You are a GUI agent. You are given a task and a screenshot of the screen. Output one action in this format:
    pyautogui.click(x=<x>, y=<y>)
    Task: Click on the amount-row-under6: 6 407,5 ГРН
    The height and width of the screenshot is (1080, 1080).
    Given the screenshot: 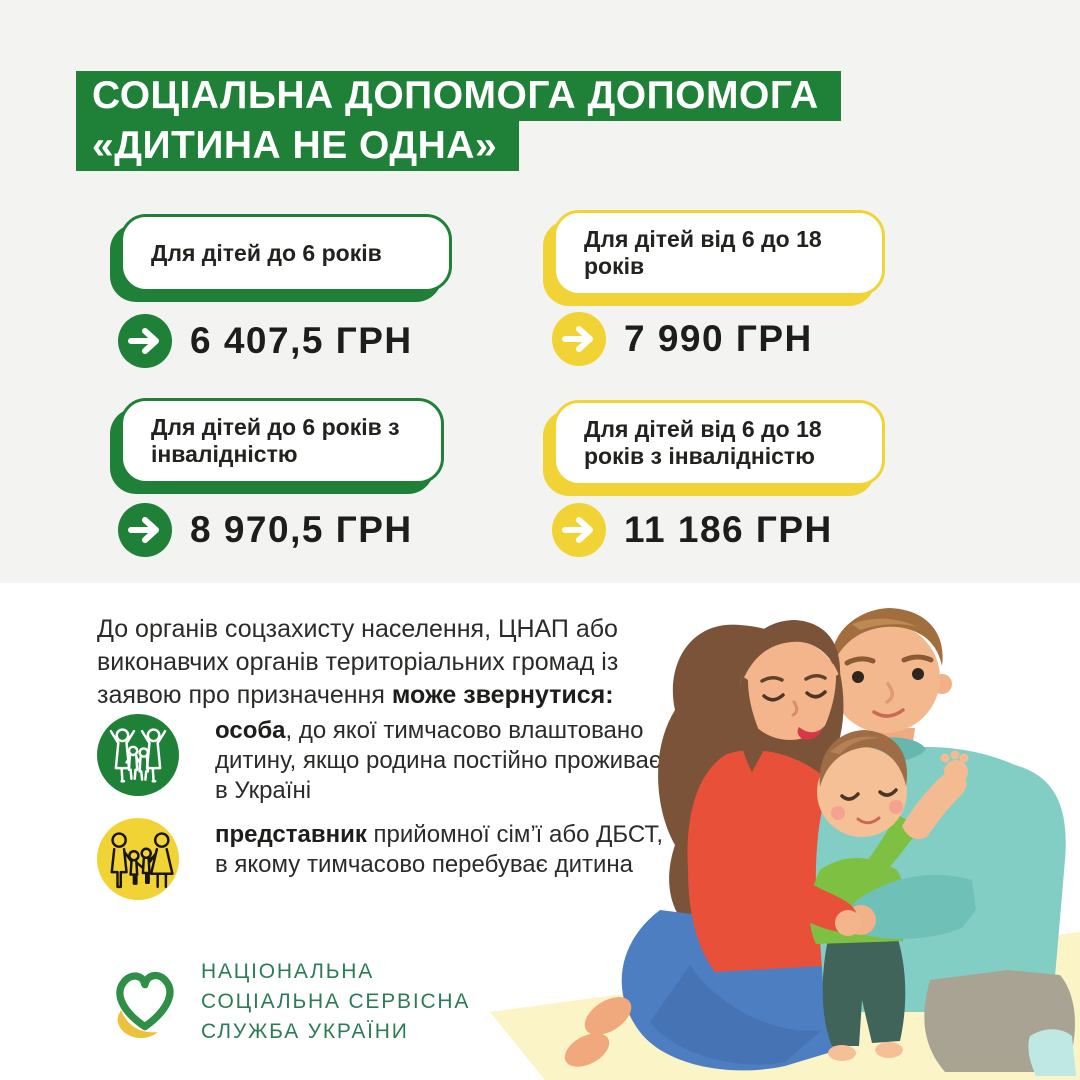 What is the action you would take?
    pyautogui.click(x=265, y=341)
    